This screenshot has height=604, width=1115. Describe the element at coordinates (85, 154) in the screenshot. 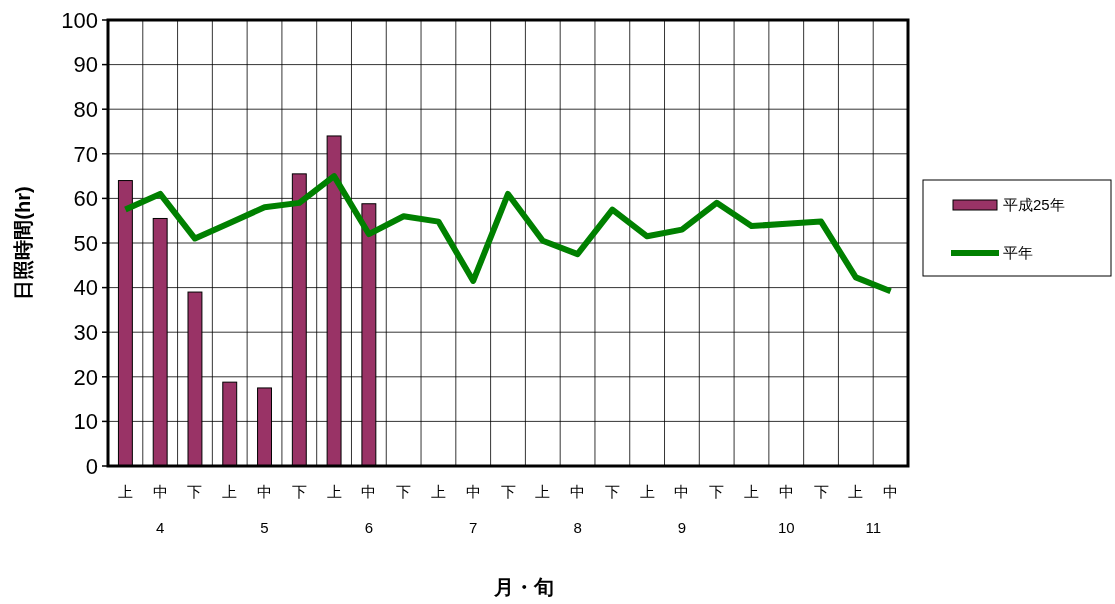

I see `y-tick-label: 70` at that location.